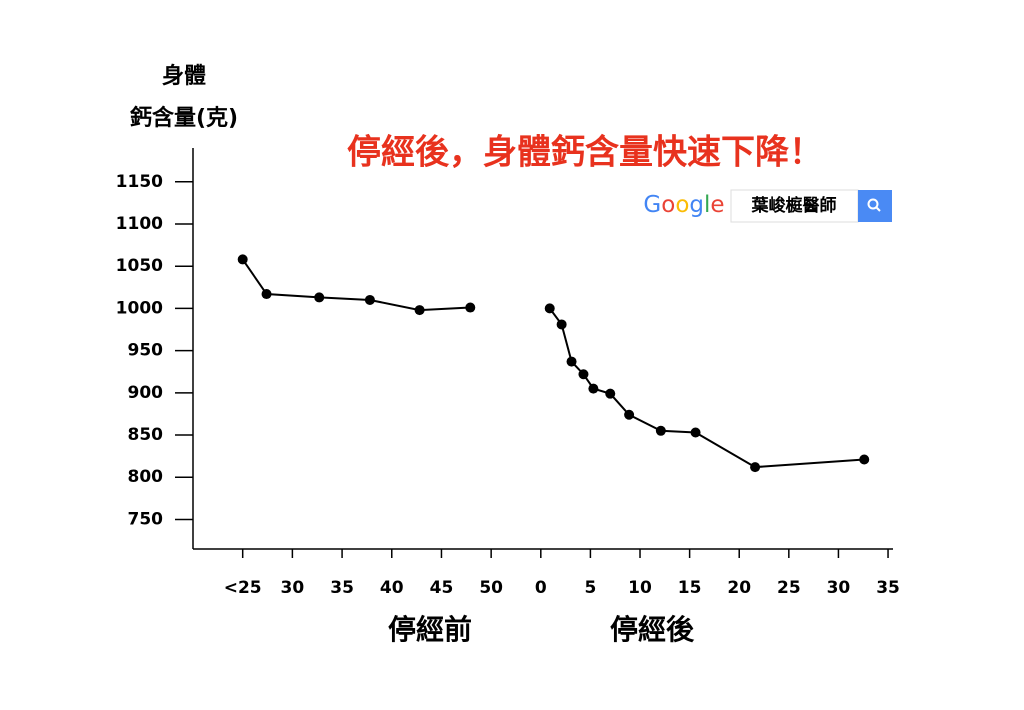  Describe the element at coordinates (139, 266) in the screenshot. I see `y-tick-label: 1050` at that location.